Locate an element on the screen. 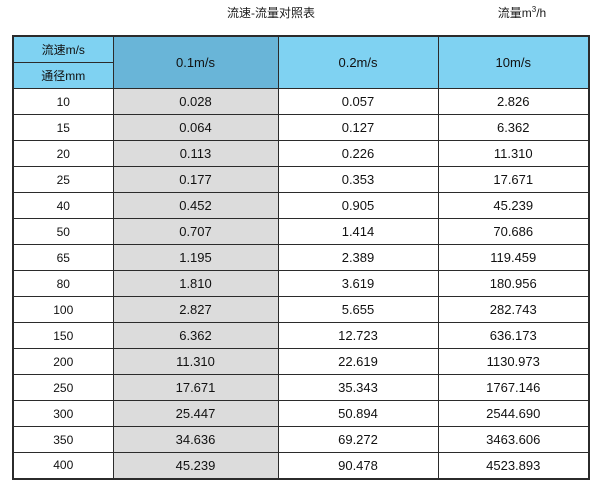  cell-flow-value: 0.452 is located at coordinates (195, 205).